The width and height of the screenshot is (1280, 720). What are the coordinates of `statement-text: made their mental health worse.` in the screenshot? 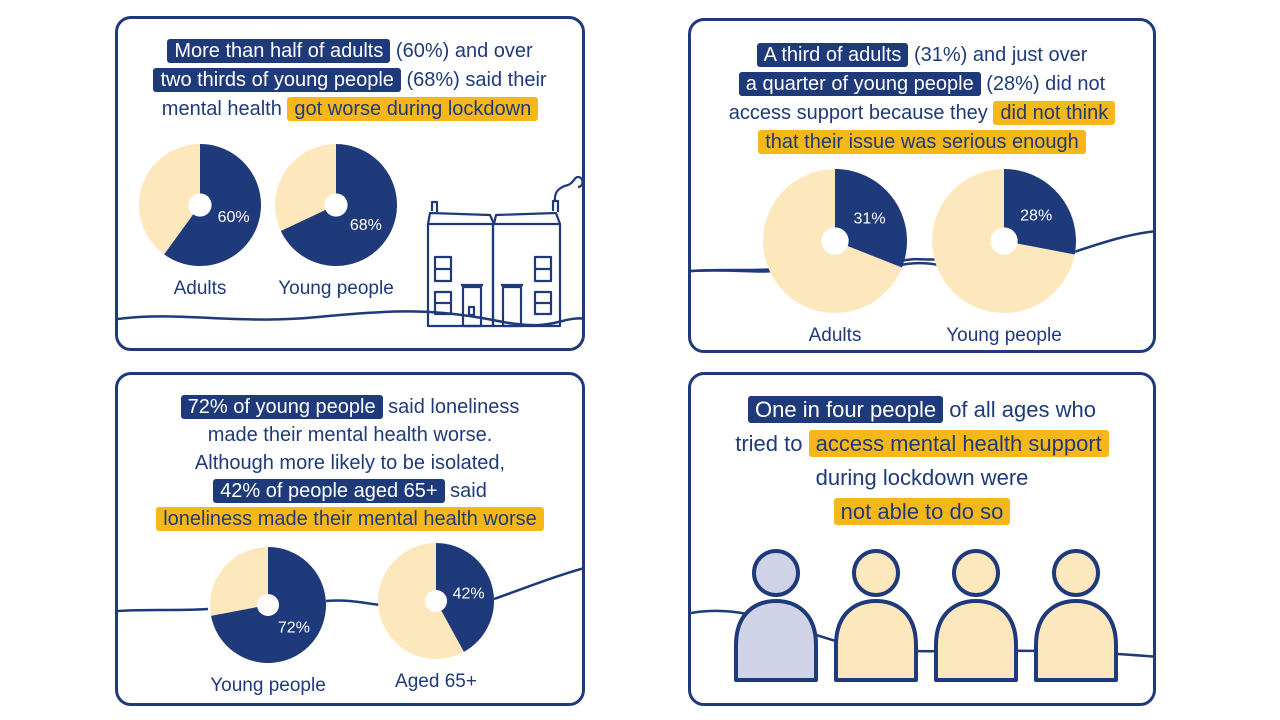 It's located at (350, 435).